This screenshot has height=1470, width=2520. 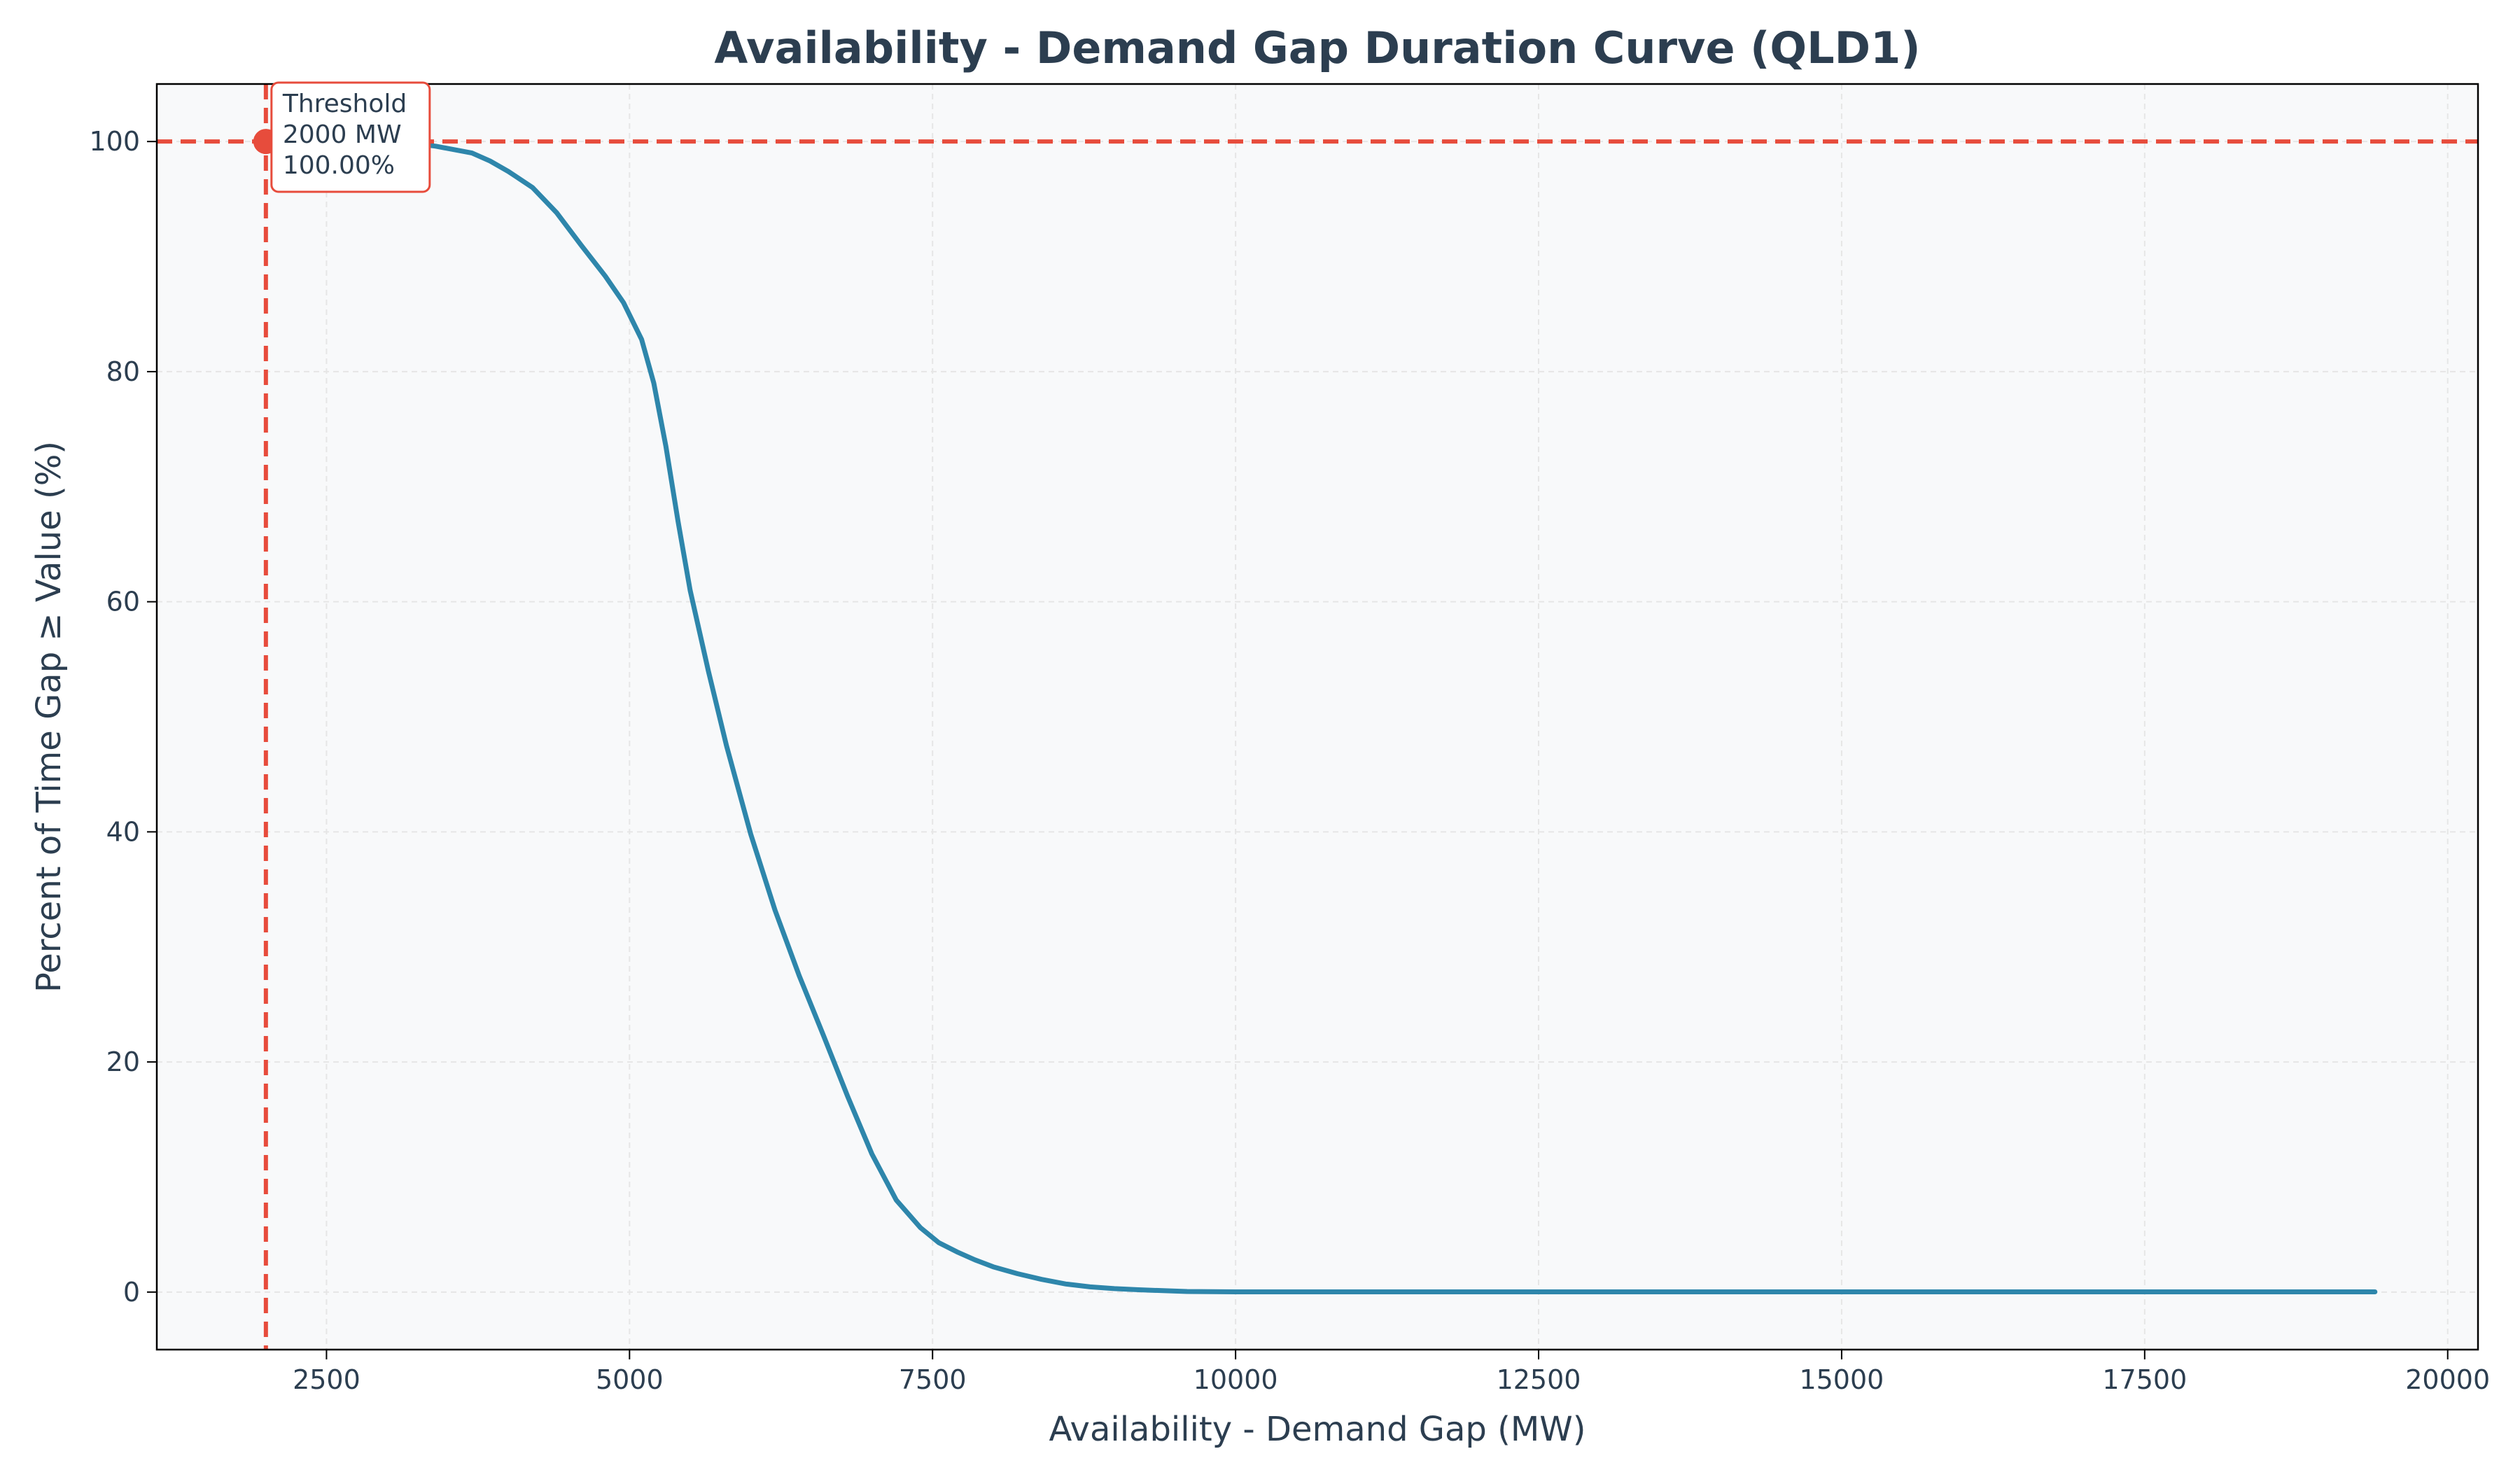 What do you see at coordinates (49, 717) in the screenshot?
I see `y-axis-label: Percent of Time Gap ≥ Value (%)` at bounding box center [49, 717].